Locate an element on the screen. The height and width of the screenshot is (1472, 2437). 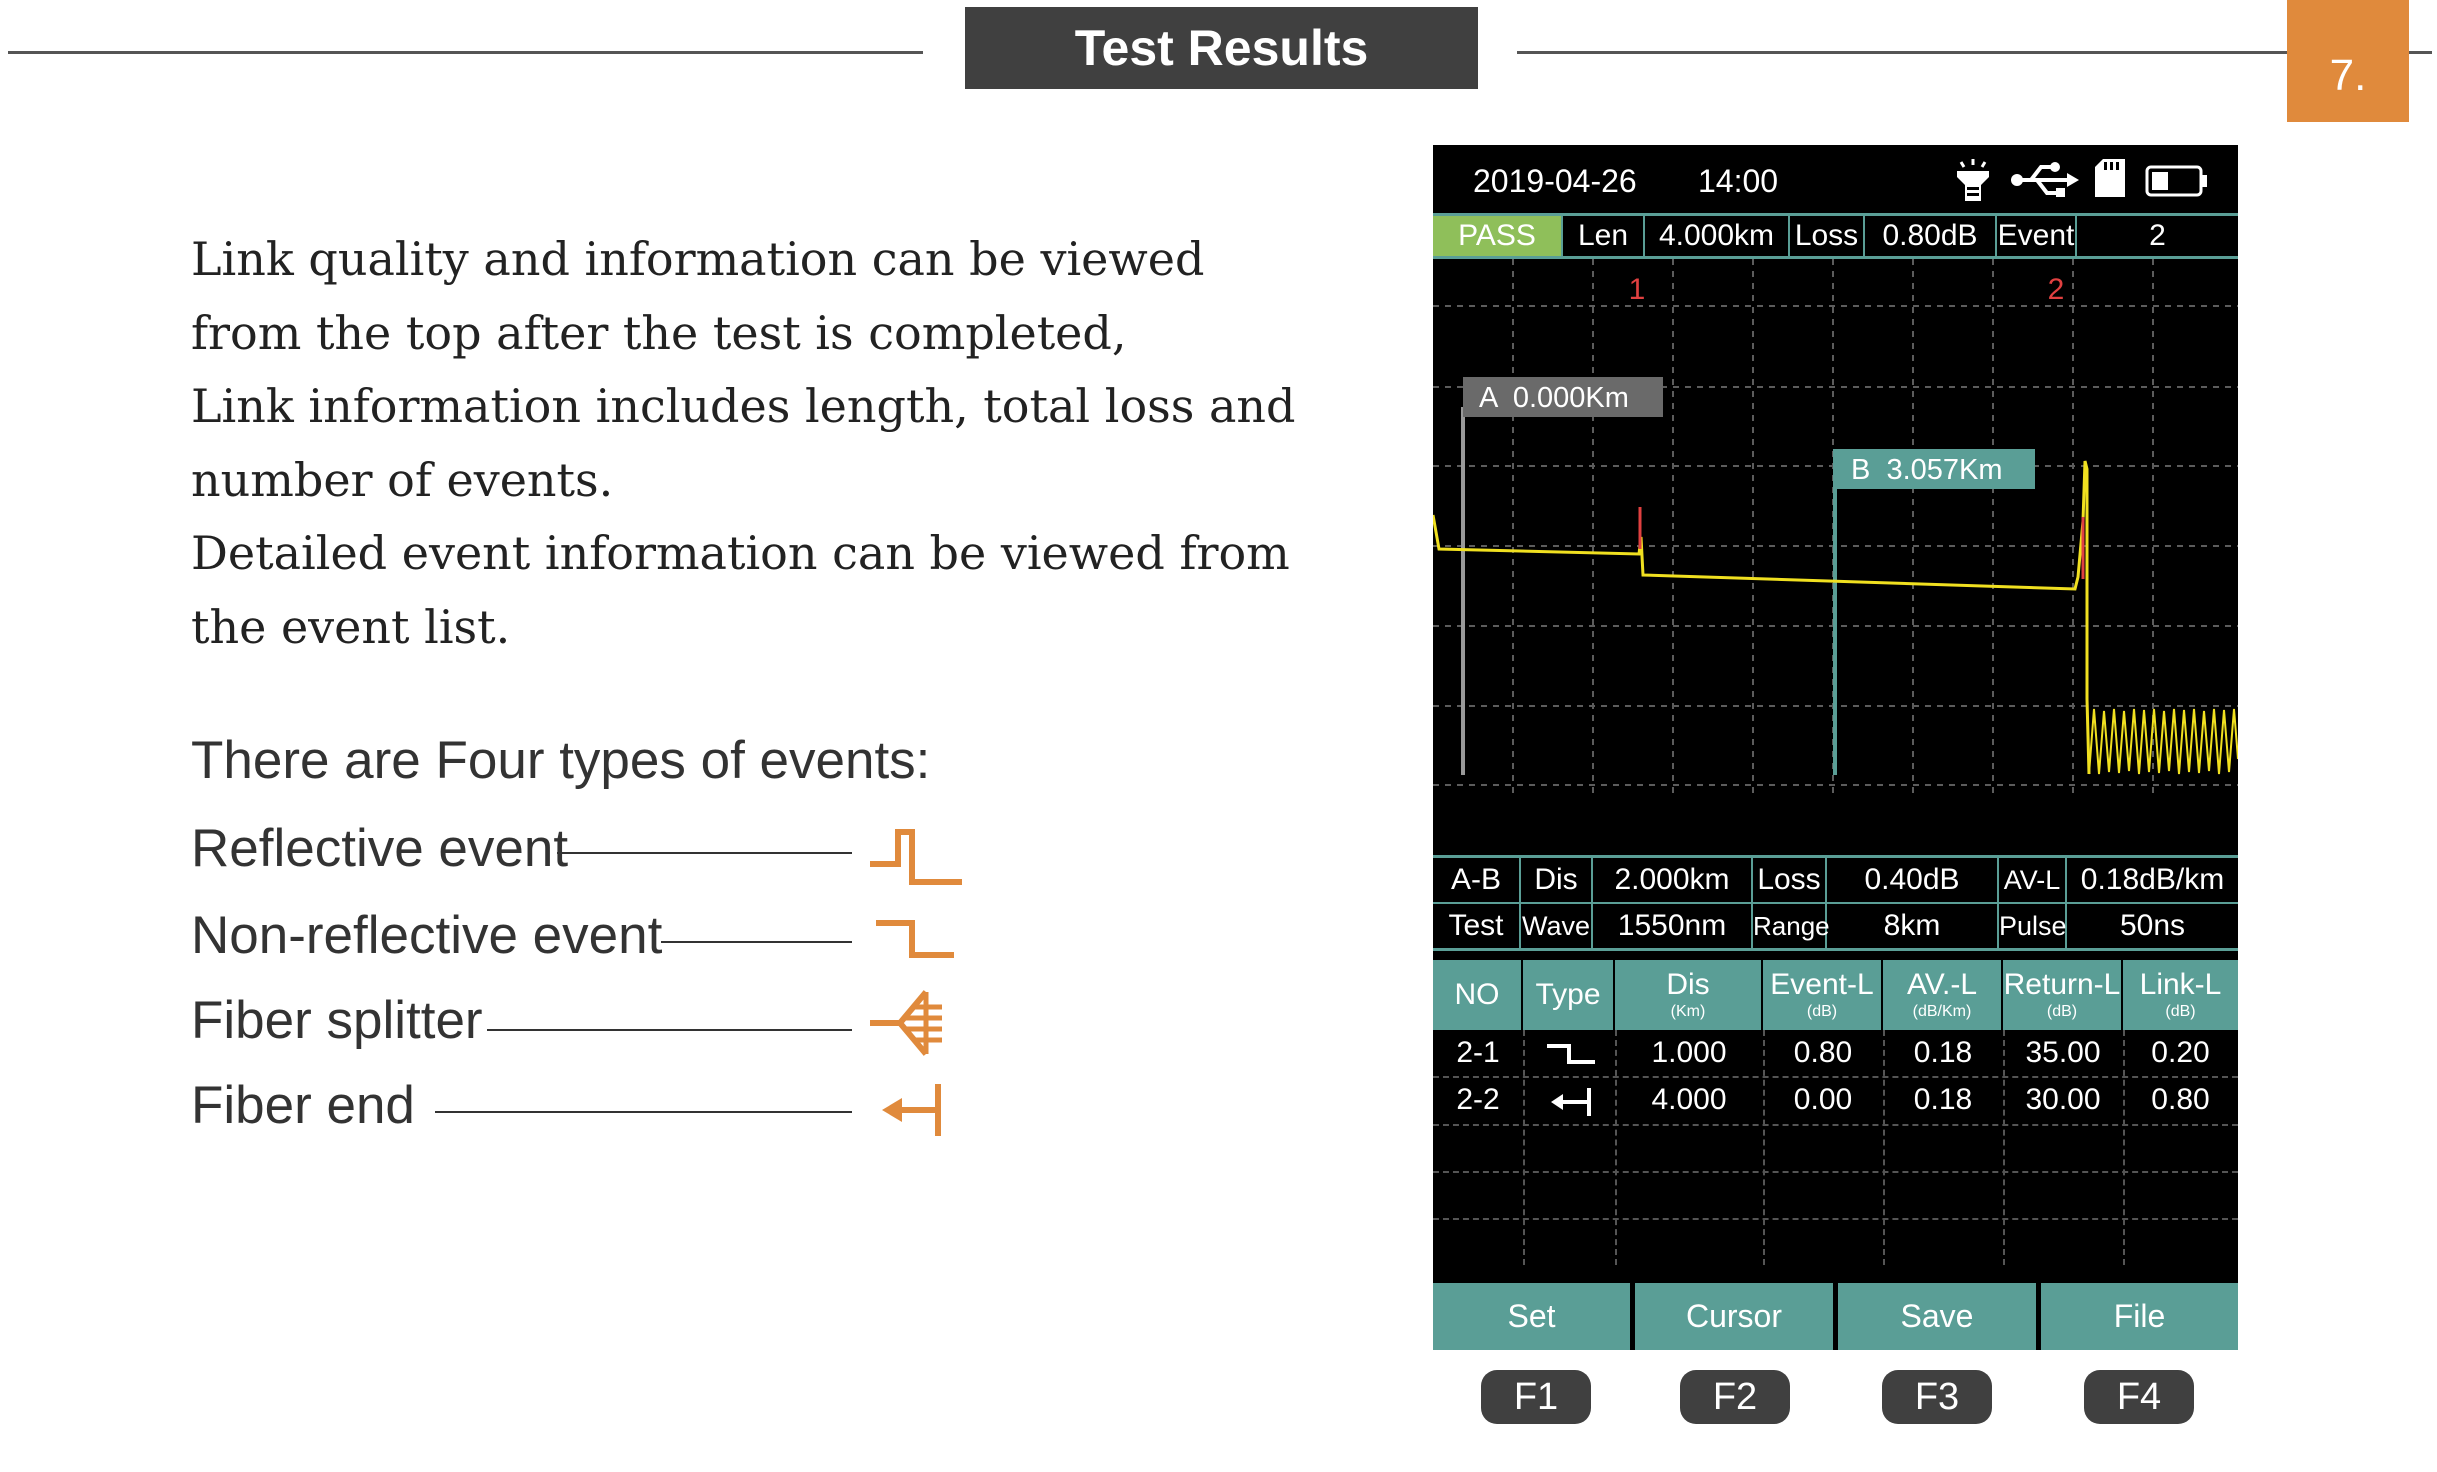
summary-event-value: 2 is located at coordinates (2157, 235).